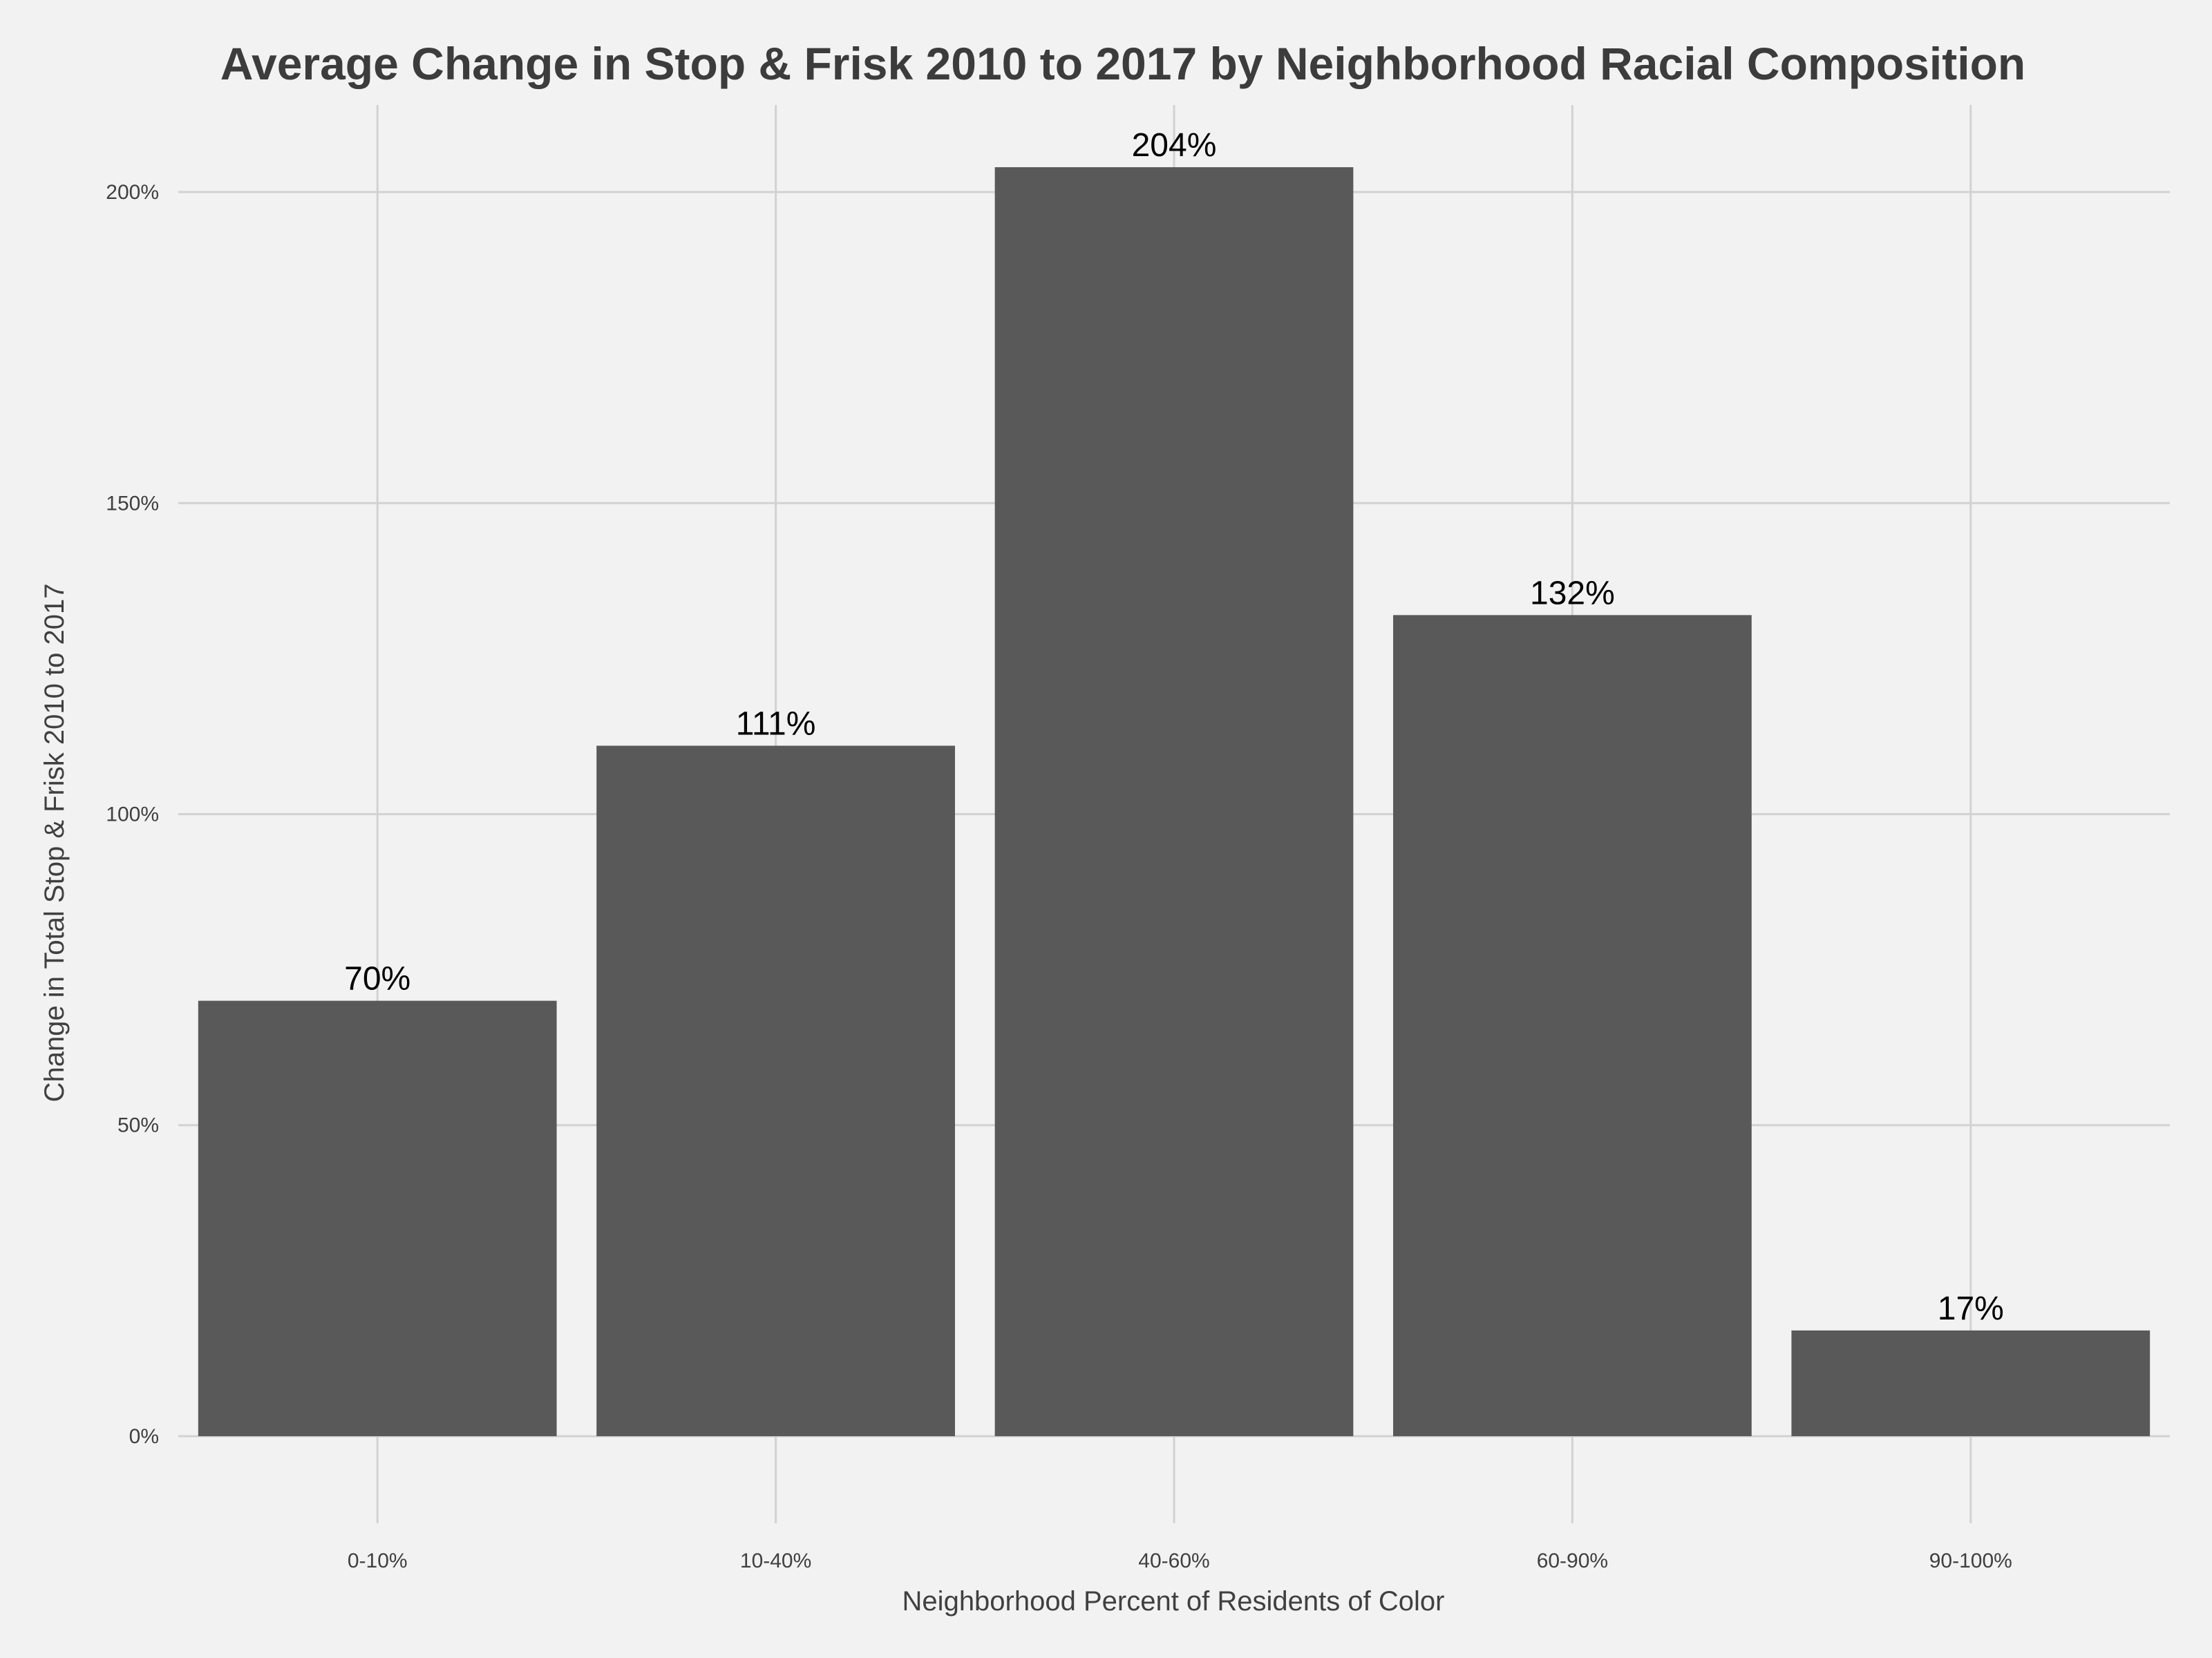 The image size is (2212, 1658). Describe the element at coordinates (138, 1125) in the screenshot. I see `y-tick-label: 50%` at that location.